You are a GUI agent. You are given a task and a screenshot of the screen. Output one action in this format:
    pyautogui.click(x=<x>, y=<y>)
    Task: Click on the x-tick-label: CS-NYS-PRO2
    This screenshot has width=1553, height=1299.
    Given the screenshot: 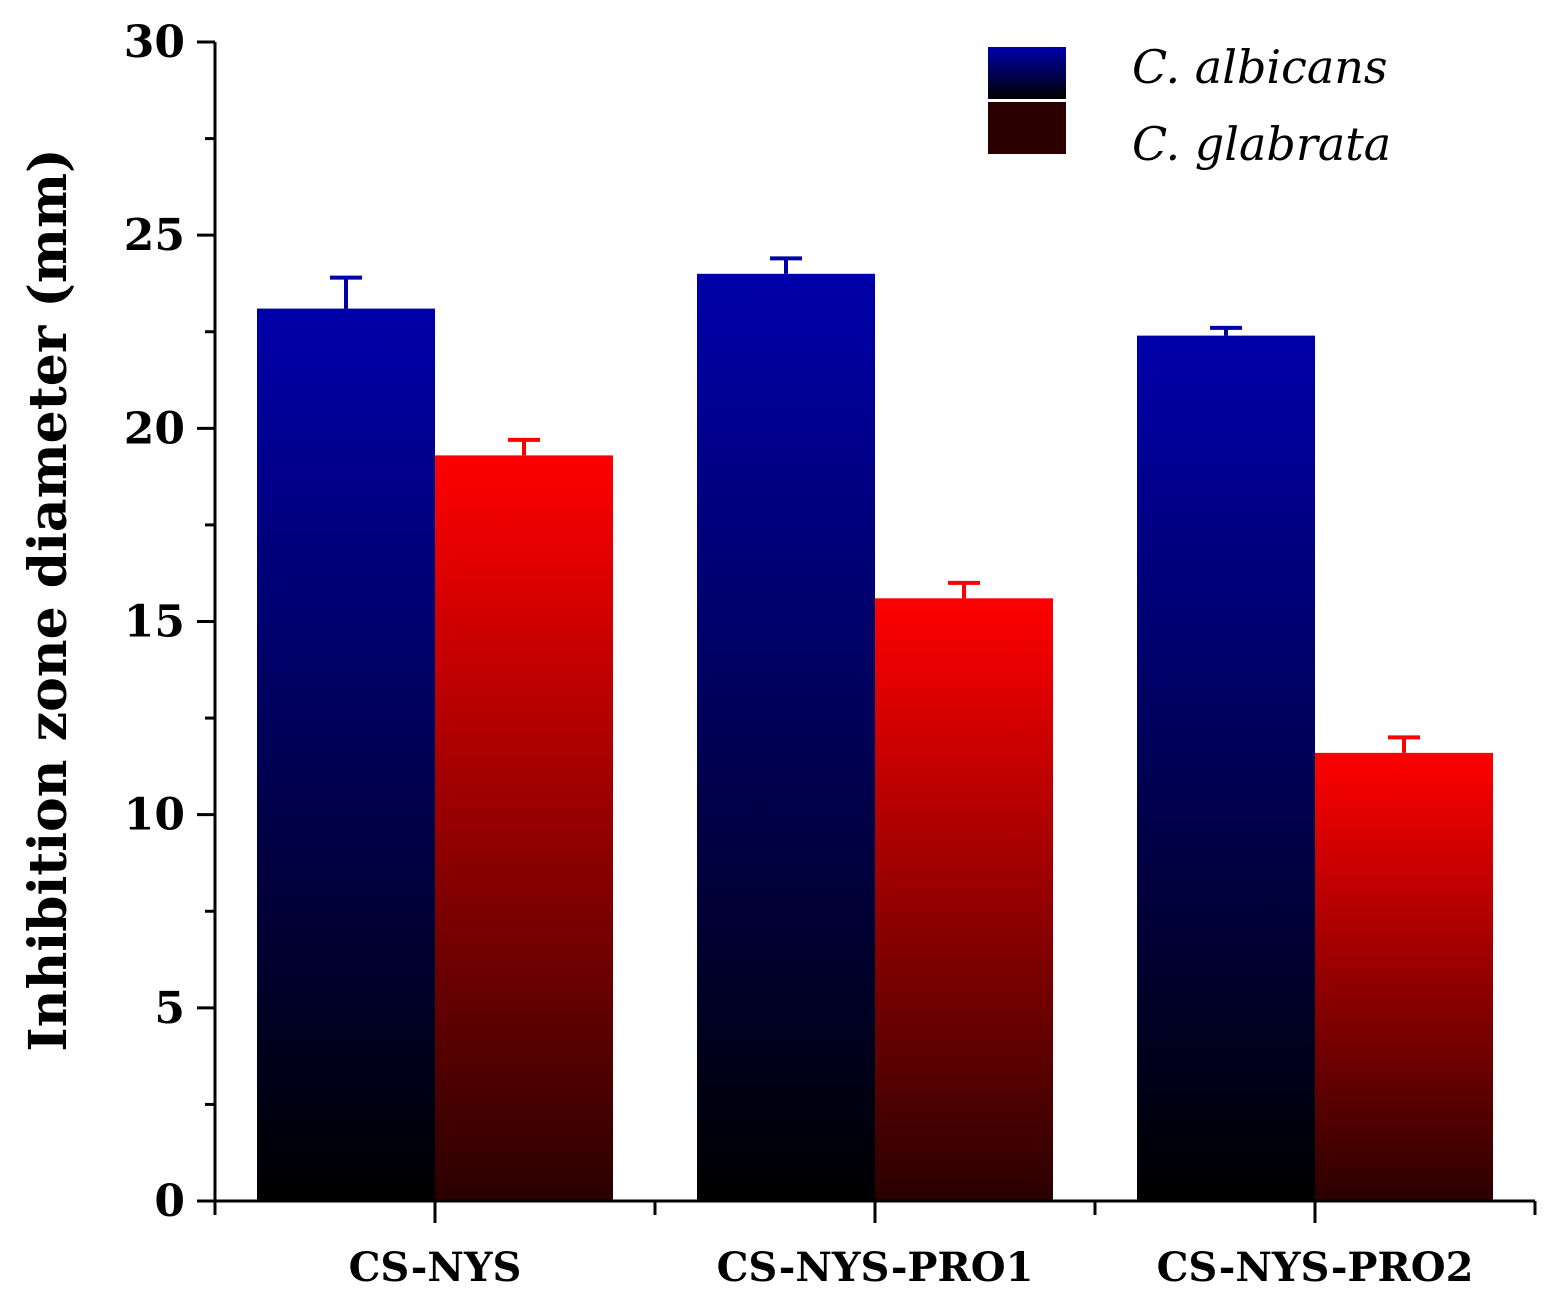 What is the action you would take?
    pyautogui.click(x=1315, y=1267)
    